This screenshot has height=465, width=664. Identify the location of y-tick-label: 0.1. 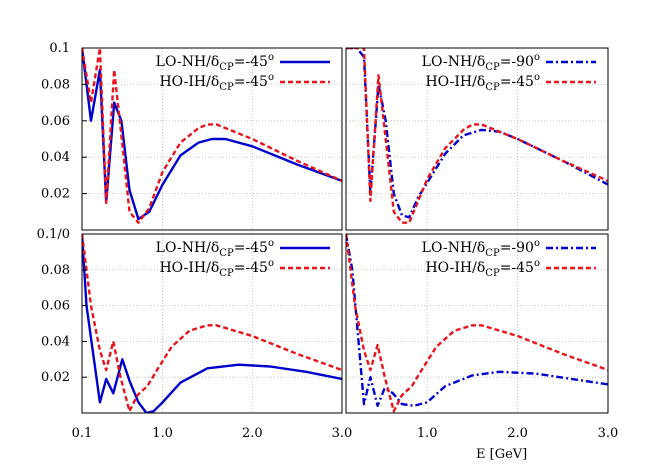
(59, 48).